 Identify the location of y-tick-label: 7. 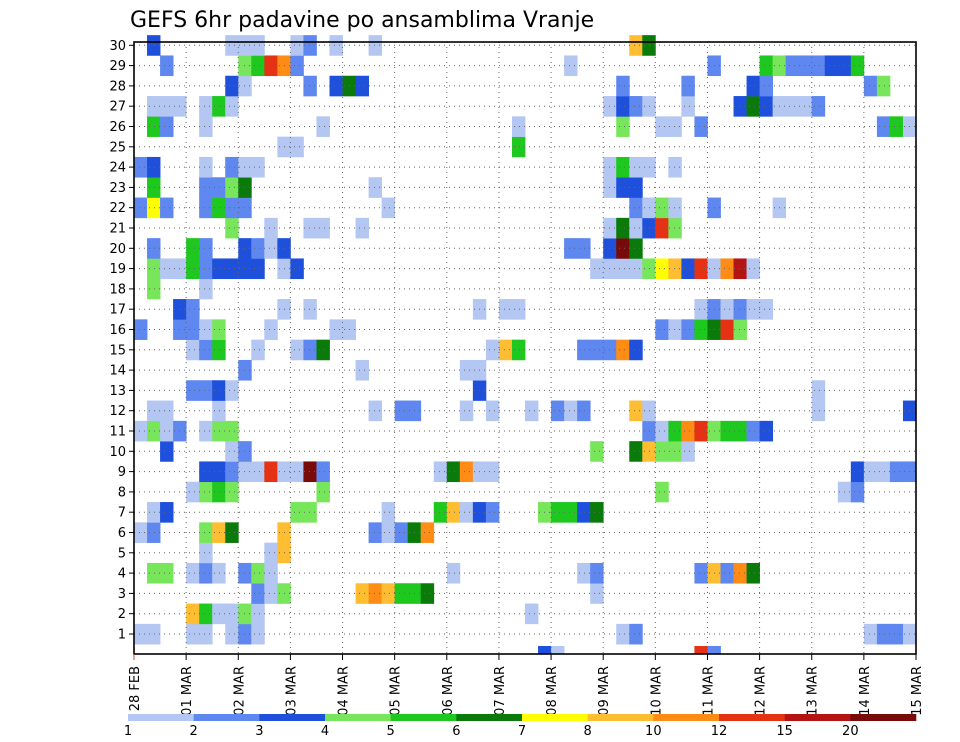
(122, 513).